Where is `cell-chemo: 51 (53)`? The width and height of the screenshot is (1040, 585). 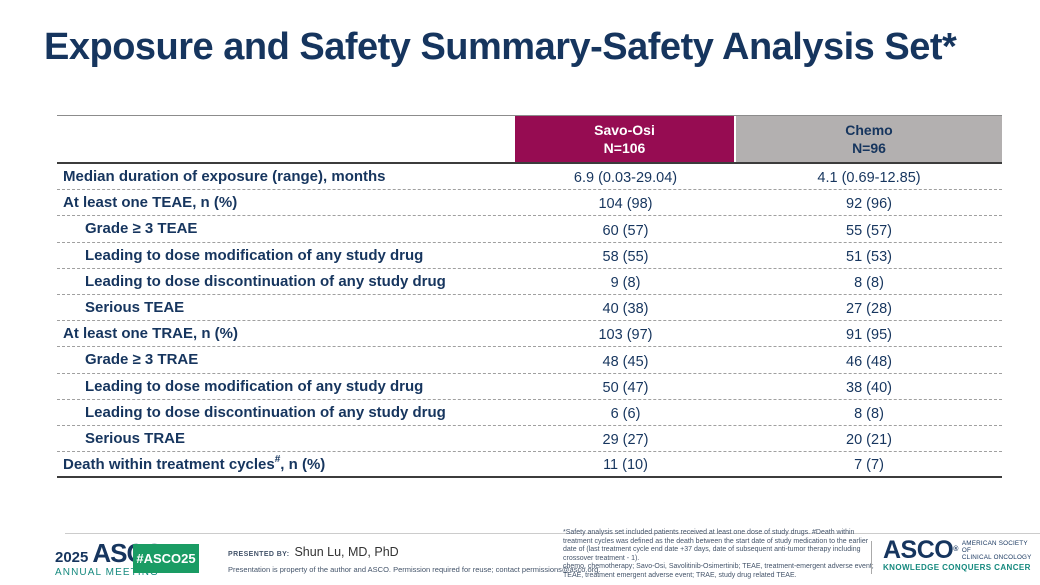
cell-chemo: 51 (53) is located at coordinates (869, 256).